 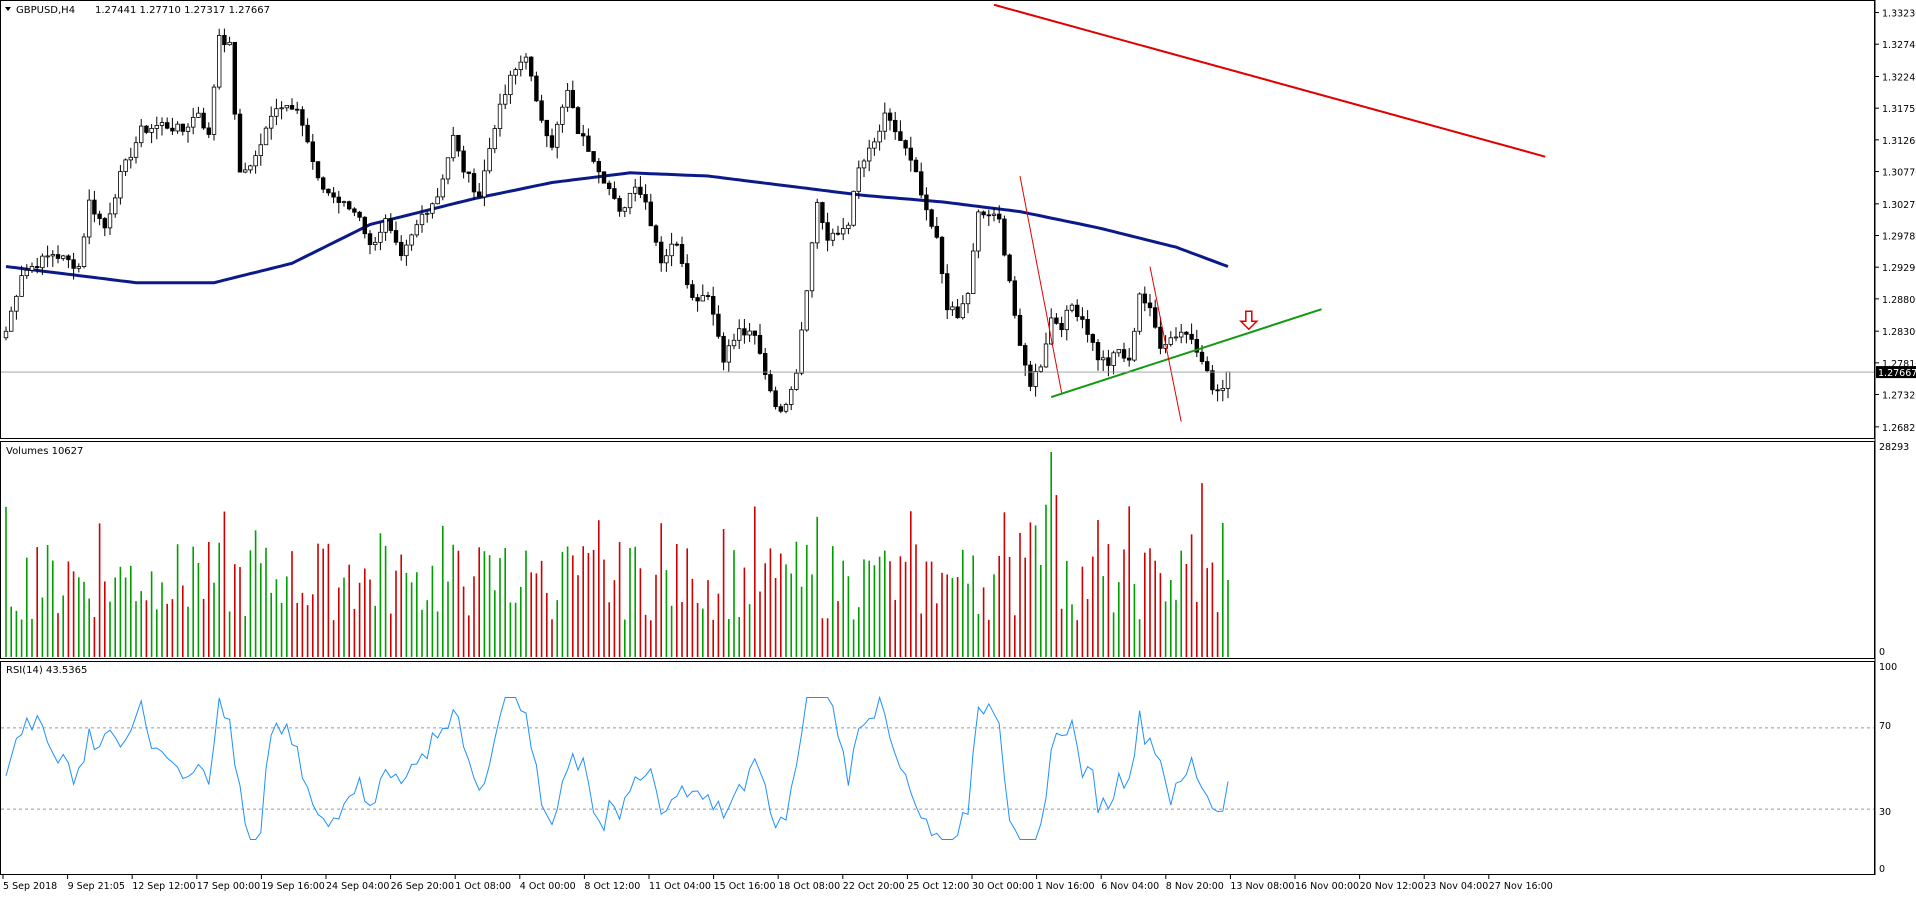 I want to click on time-tick-label: 16 Nov 00:00, so click(x=1327, y=886).